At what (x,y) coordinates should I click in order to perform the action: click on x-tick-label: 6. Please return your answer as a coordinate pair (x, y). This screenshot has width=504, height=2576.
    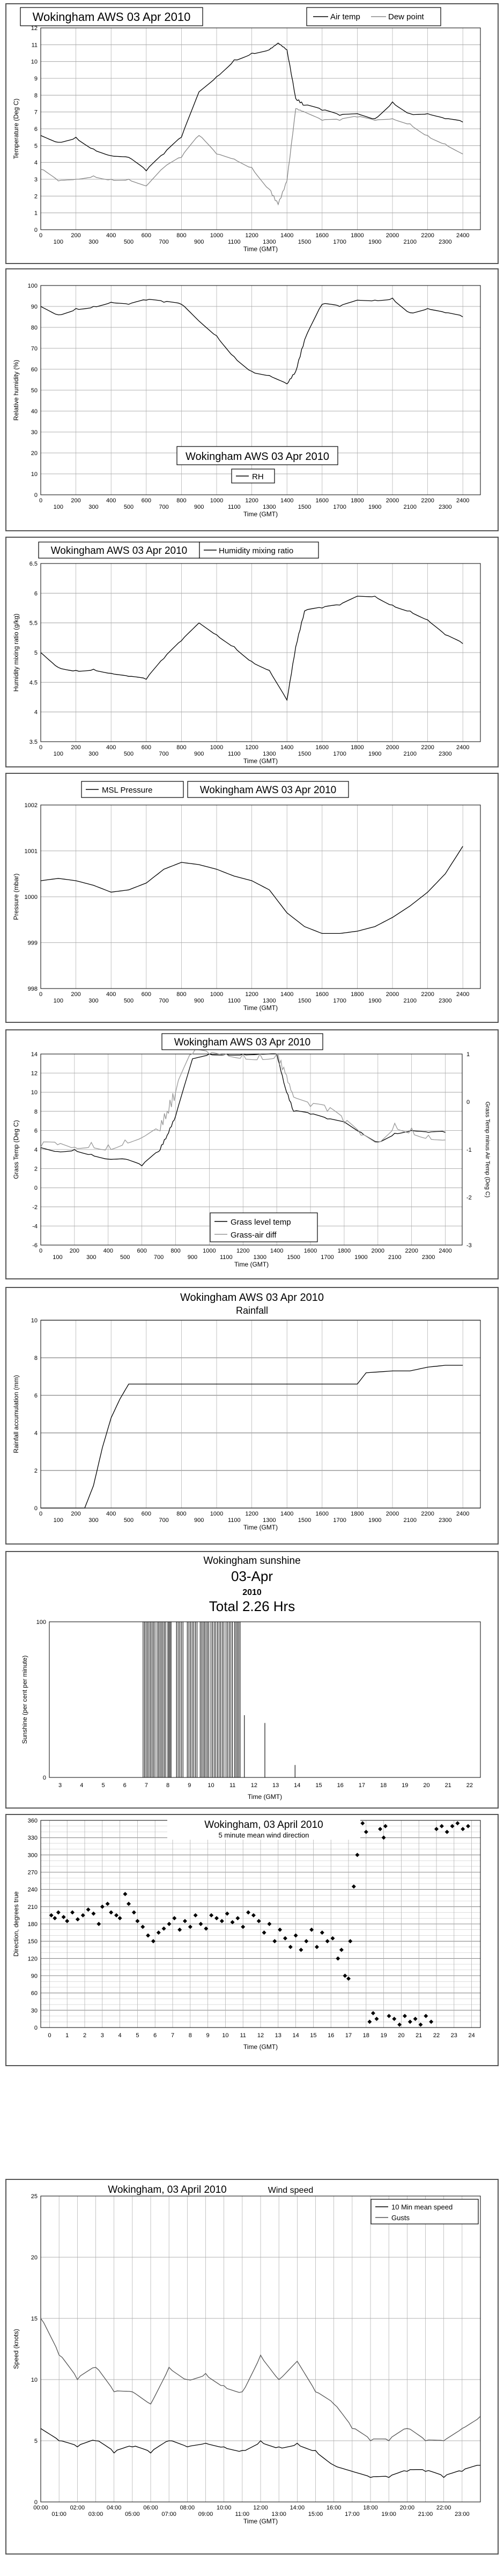
    Looking at the image, I should click on (155, 2035).